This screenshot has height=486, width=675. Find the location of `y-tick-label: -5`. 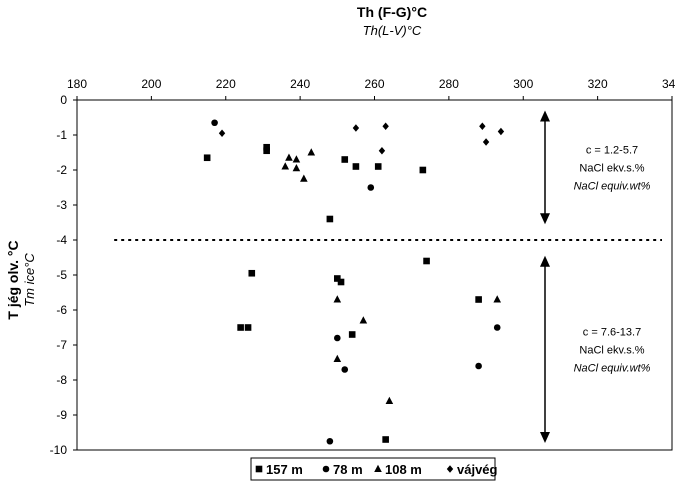

y-tick-label: -5 is located at coordinates (61, 275).